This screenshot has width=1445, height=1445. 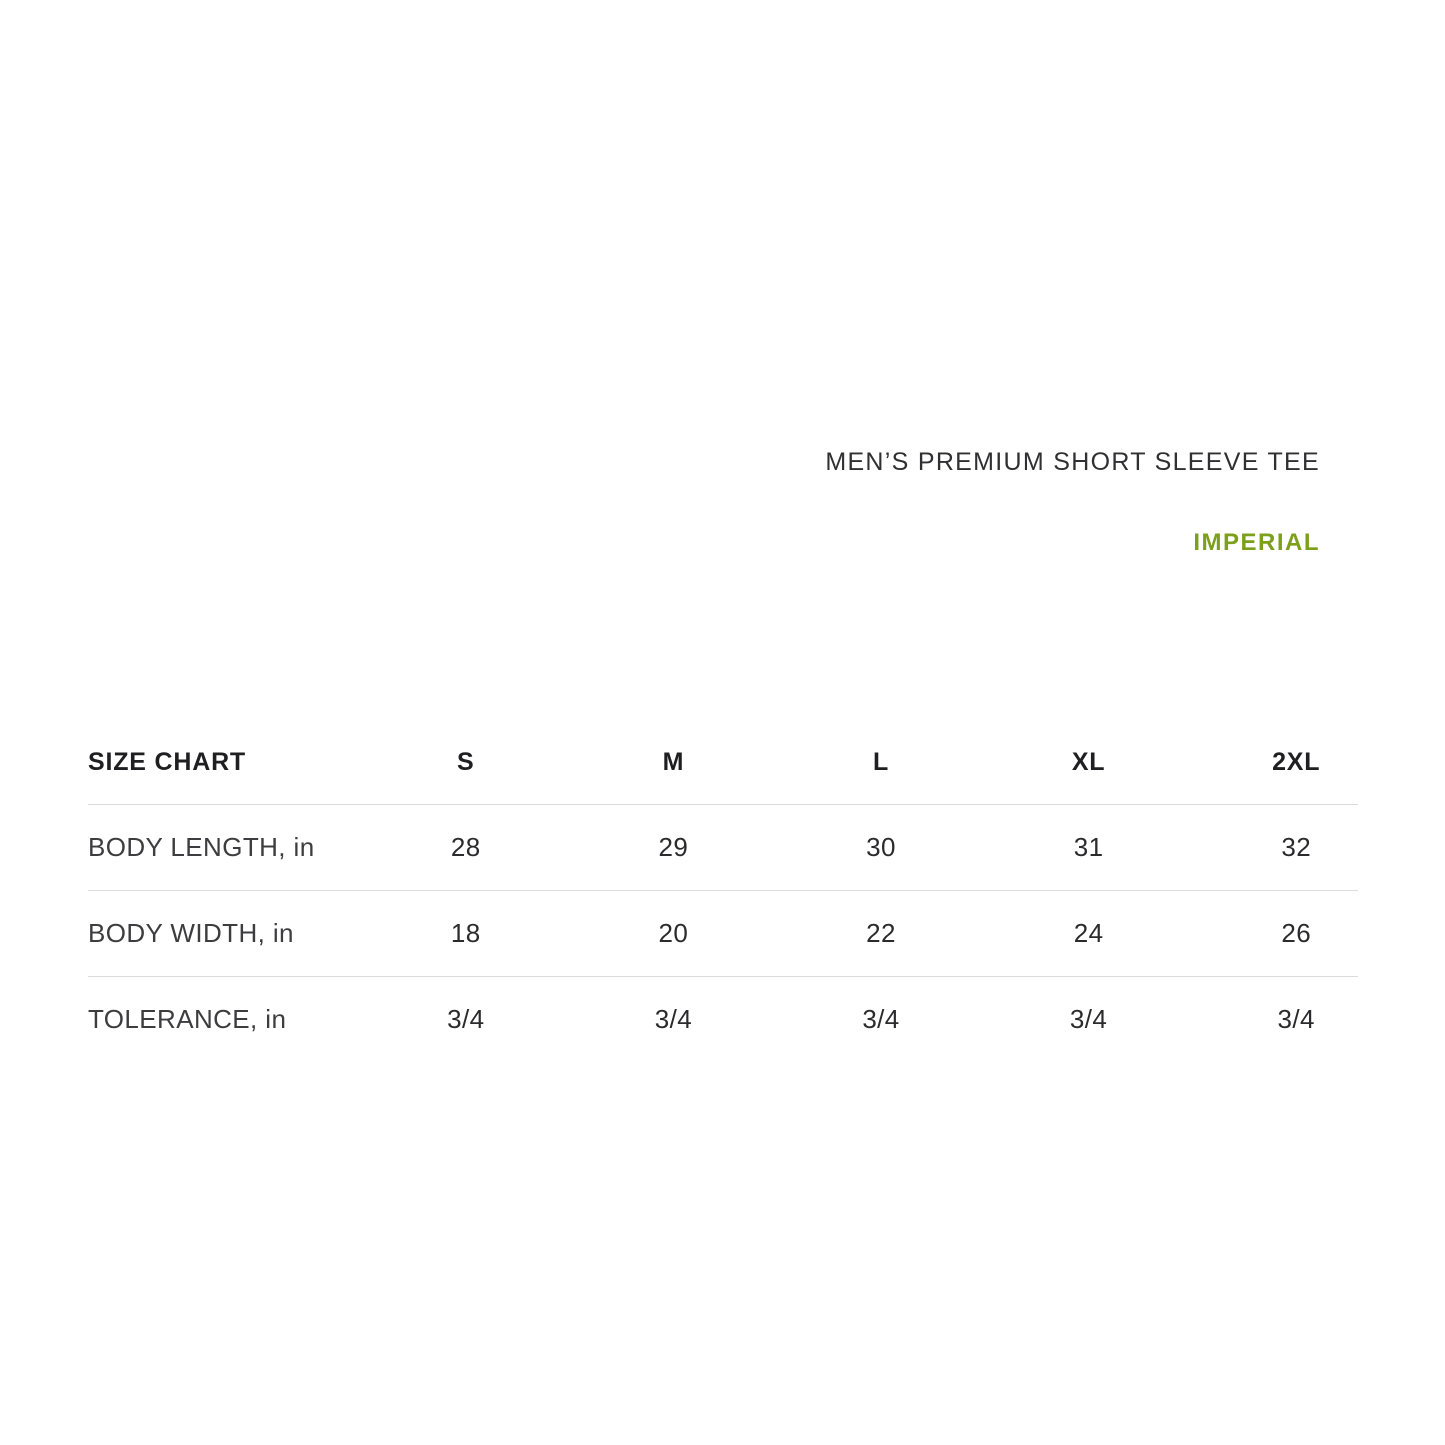 What do you see at coordinates (1088, 847) in the screenshot?
I see `cell-body-length-xl: 31` at bounding box center [1088, 847].